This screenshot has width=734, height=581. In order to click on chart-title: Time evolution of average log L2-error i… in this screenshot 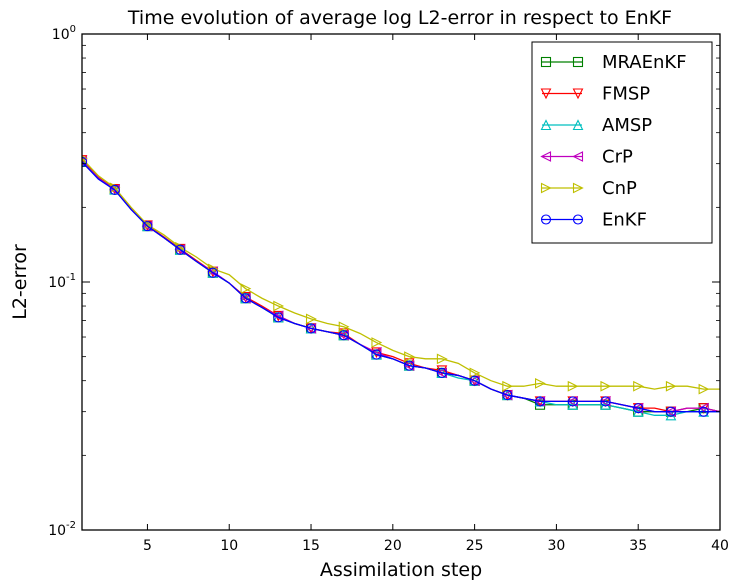, I will do `click(399, 18)`.